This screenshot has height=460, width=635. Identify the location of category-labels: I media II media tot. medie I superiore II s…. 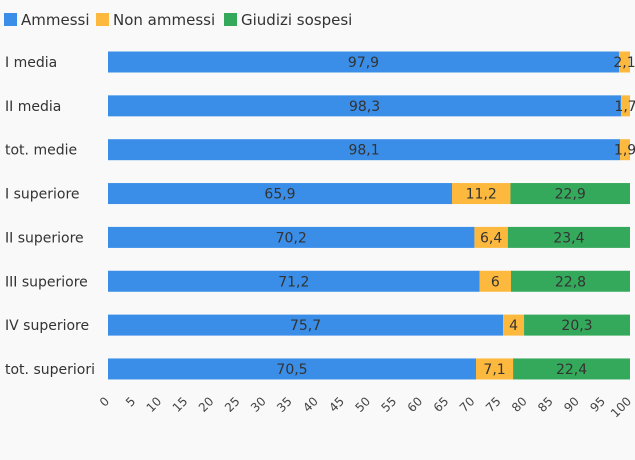
(50, 216).